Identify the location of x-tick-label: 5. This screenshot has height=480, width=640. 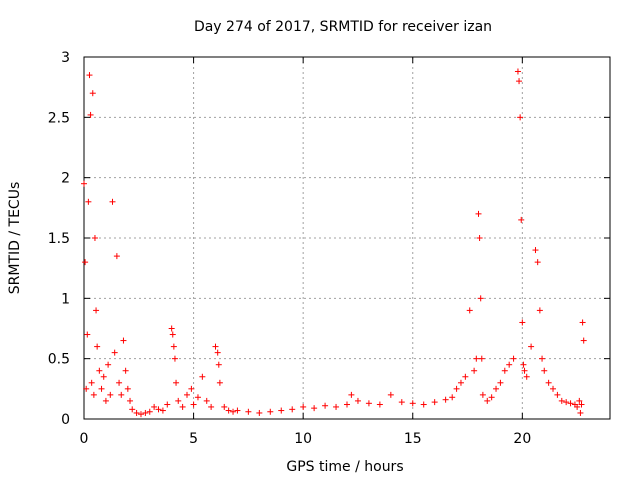
(193, 439).